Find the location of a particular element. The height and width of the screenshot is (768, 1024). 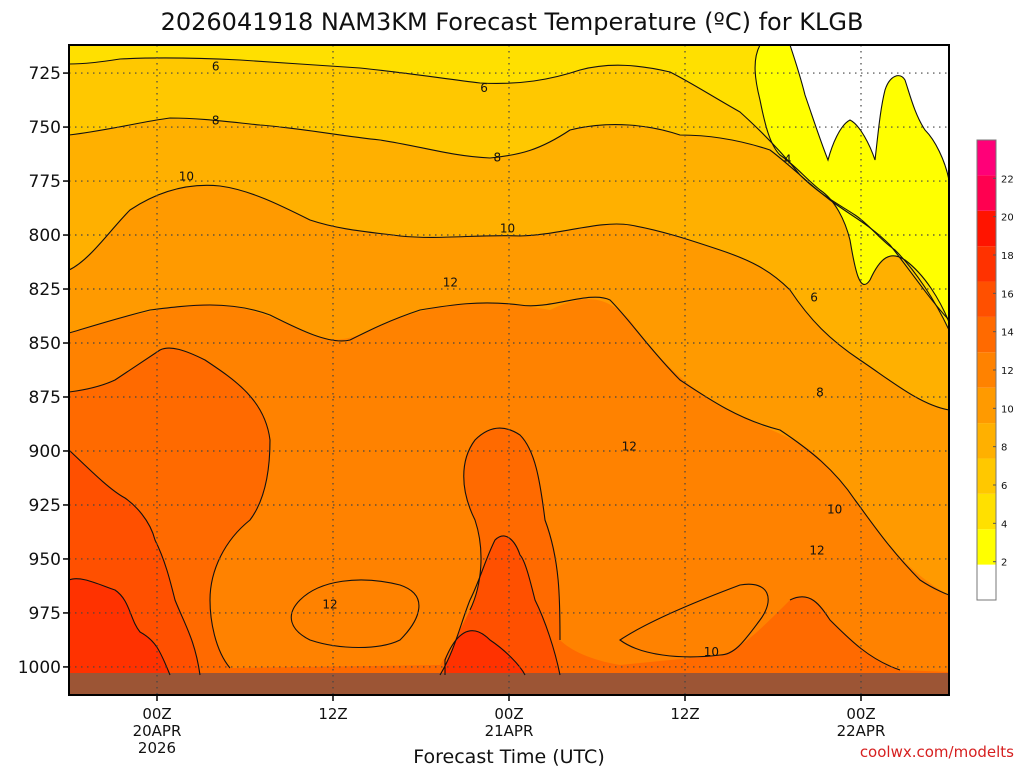

contour-label: 4 is located at coordinates (788, 159).